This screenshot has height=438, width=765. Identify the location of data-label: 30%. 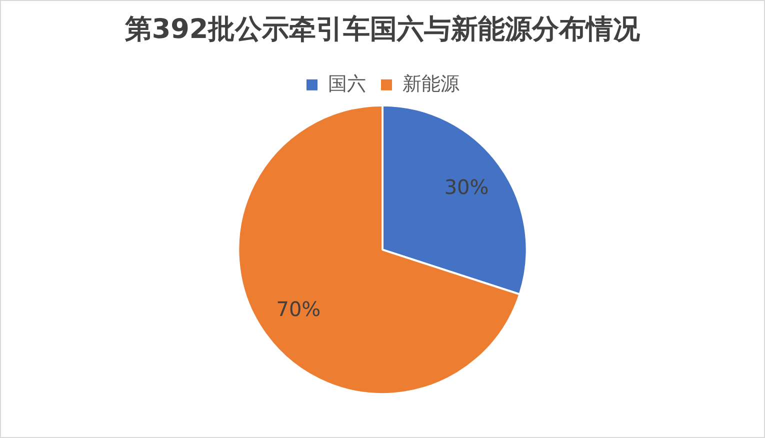
(466, 186).